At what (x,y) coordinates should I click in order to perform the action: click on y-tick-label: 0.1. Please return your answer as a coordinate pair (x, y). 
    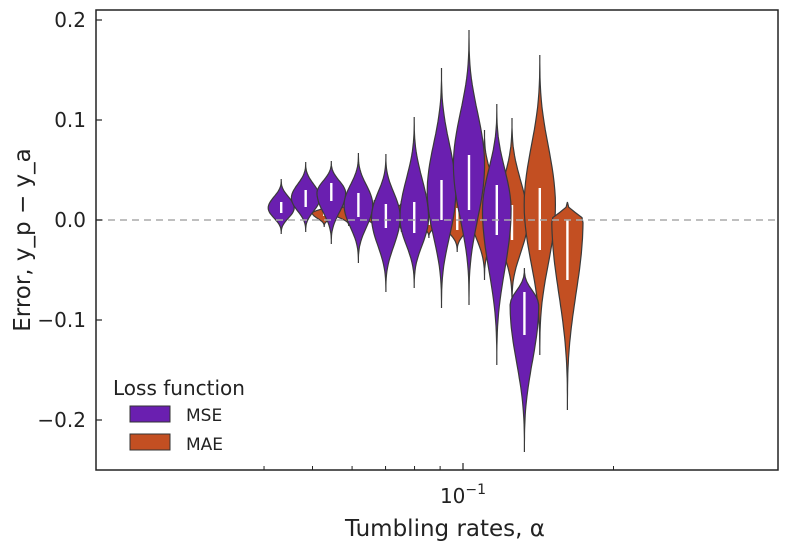
    Looking at the image, I should click on (70, 120).